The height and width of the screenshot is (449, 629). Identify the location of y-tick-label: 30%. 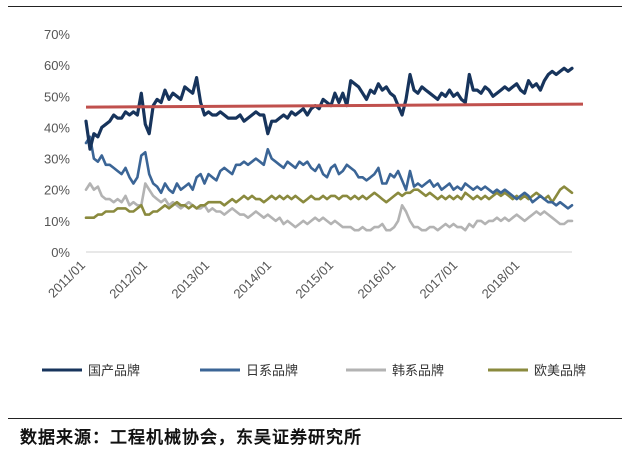
(57, 159).